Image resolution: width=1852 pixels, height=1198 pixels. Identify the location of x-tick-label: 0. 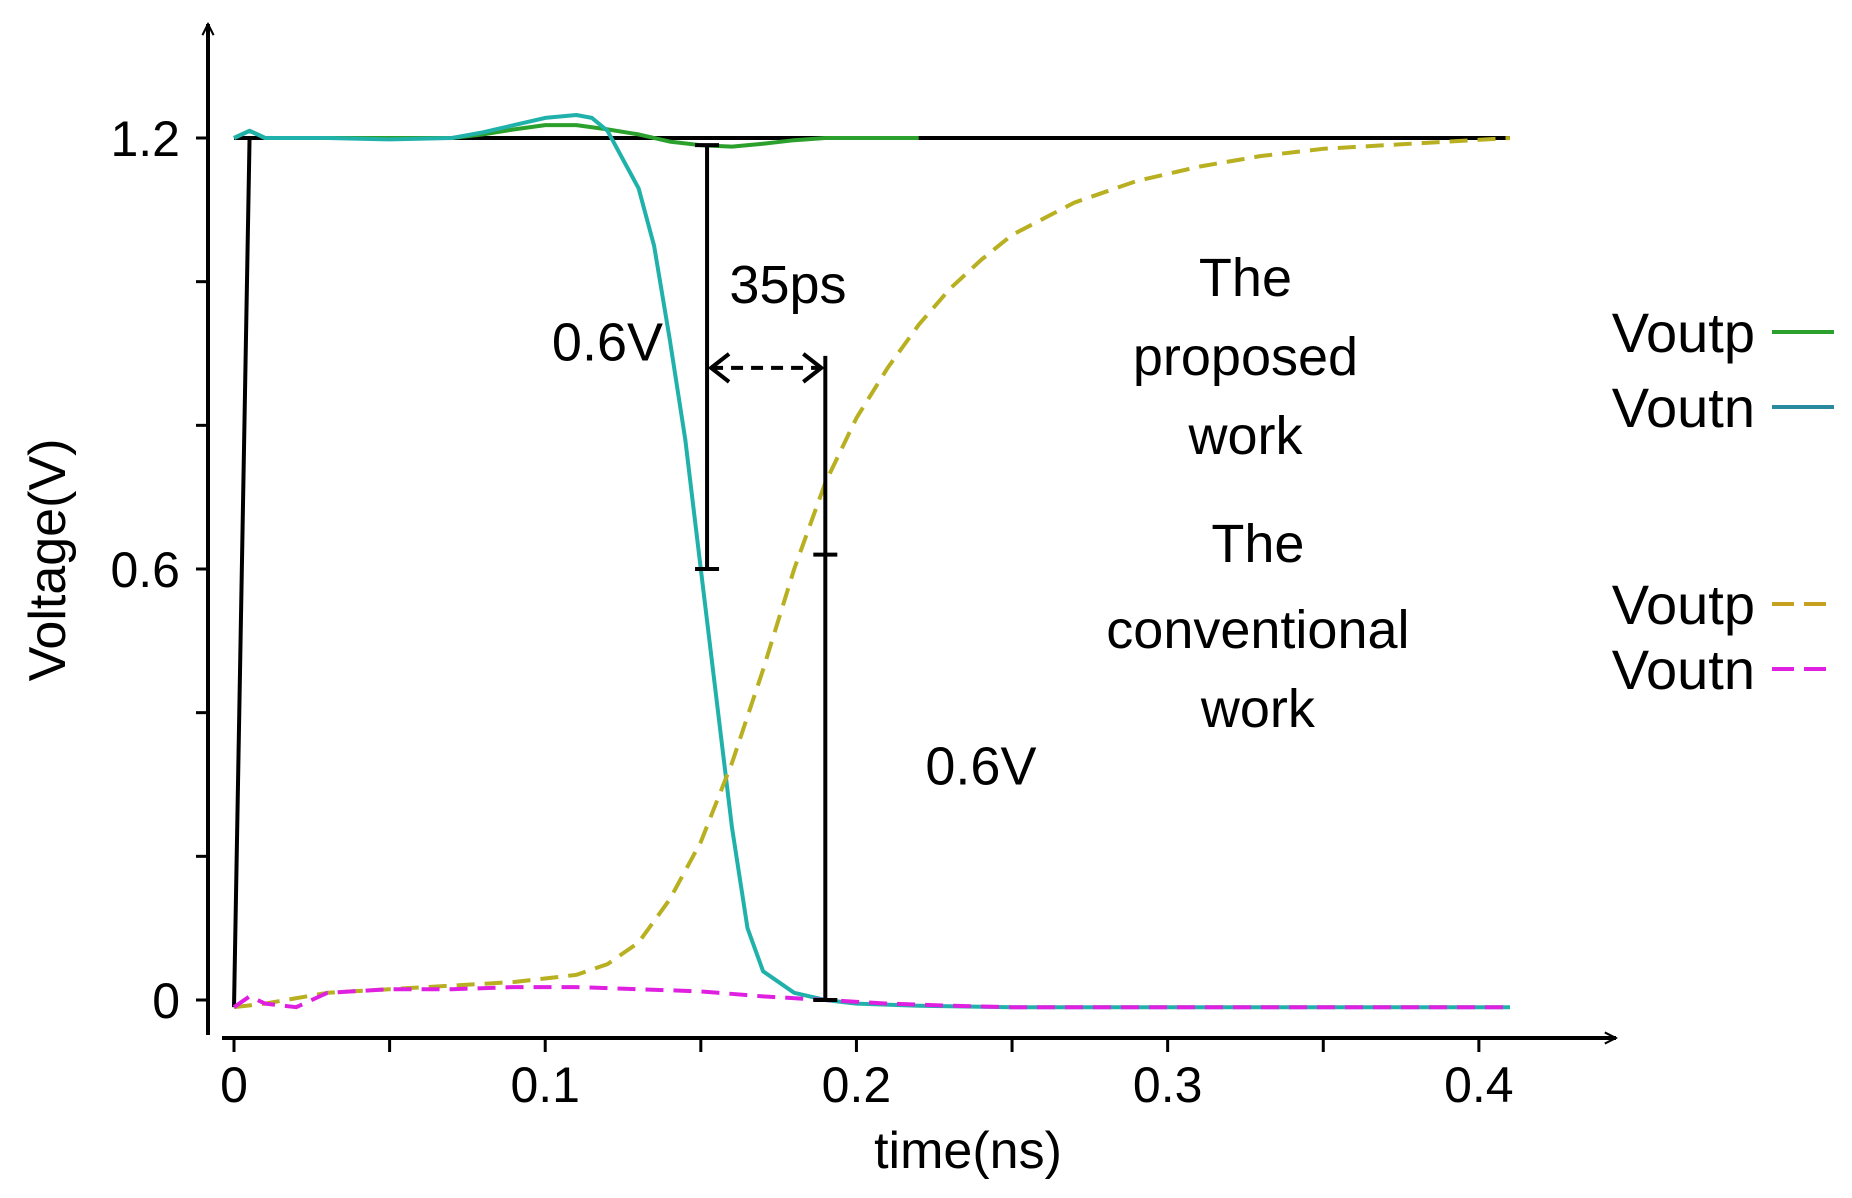
(234, 1085).